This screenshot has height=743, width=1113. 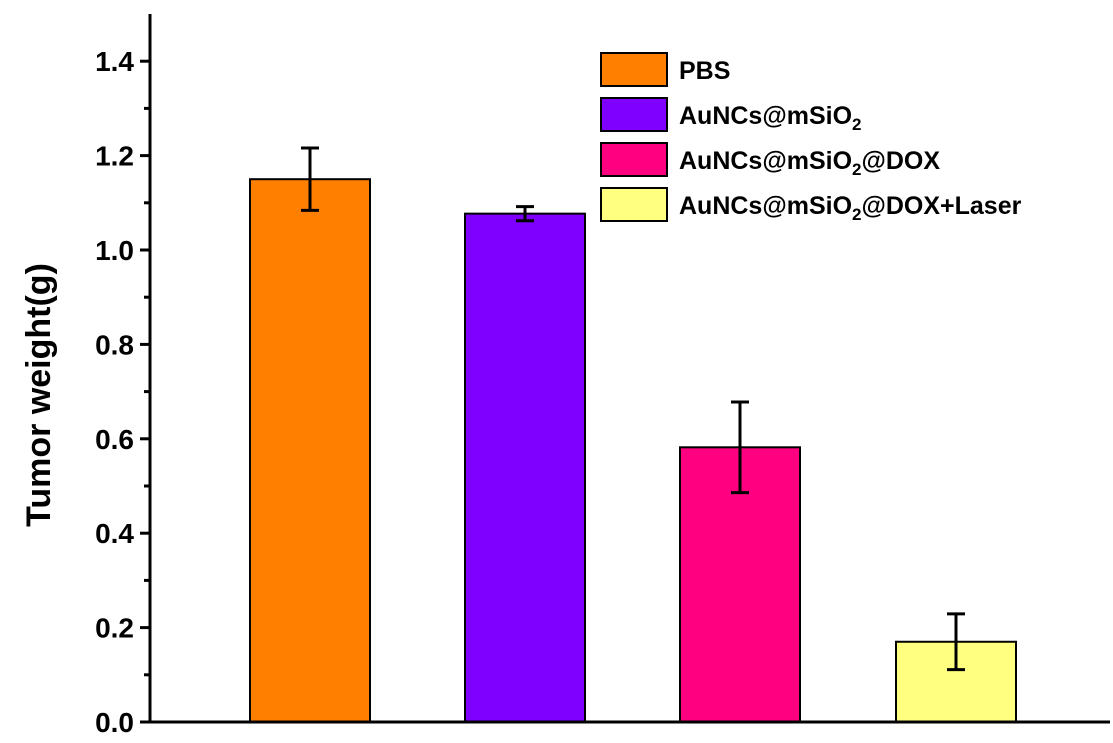 I want to click on y-tick-label: 0.8, so click(x=114, y=344).